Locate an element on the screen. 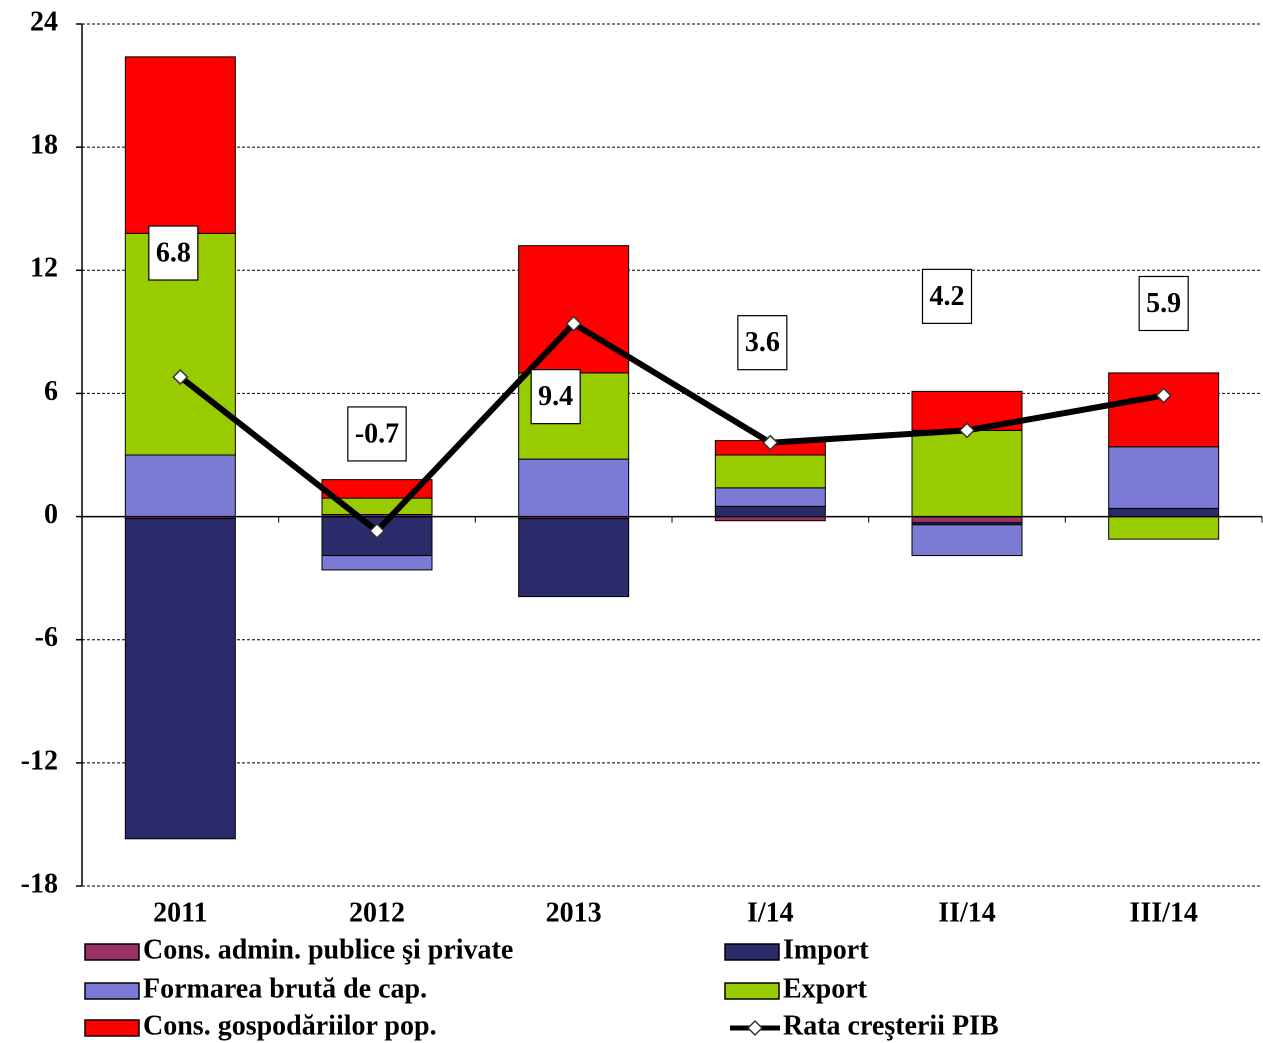 This screenshot has height=1043, width=1263. y-tick-label: 24 is located at coordinates (44, 21).